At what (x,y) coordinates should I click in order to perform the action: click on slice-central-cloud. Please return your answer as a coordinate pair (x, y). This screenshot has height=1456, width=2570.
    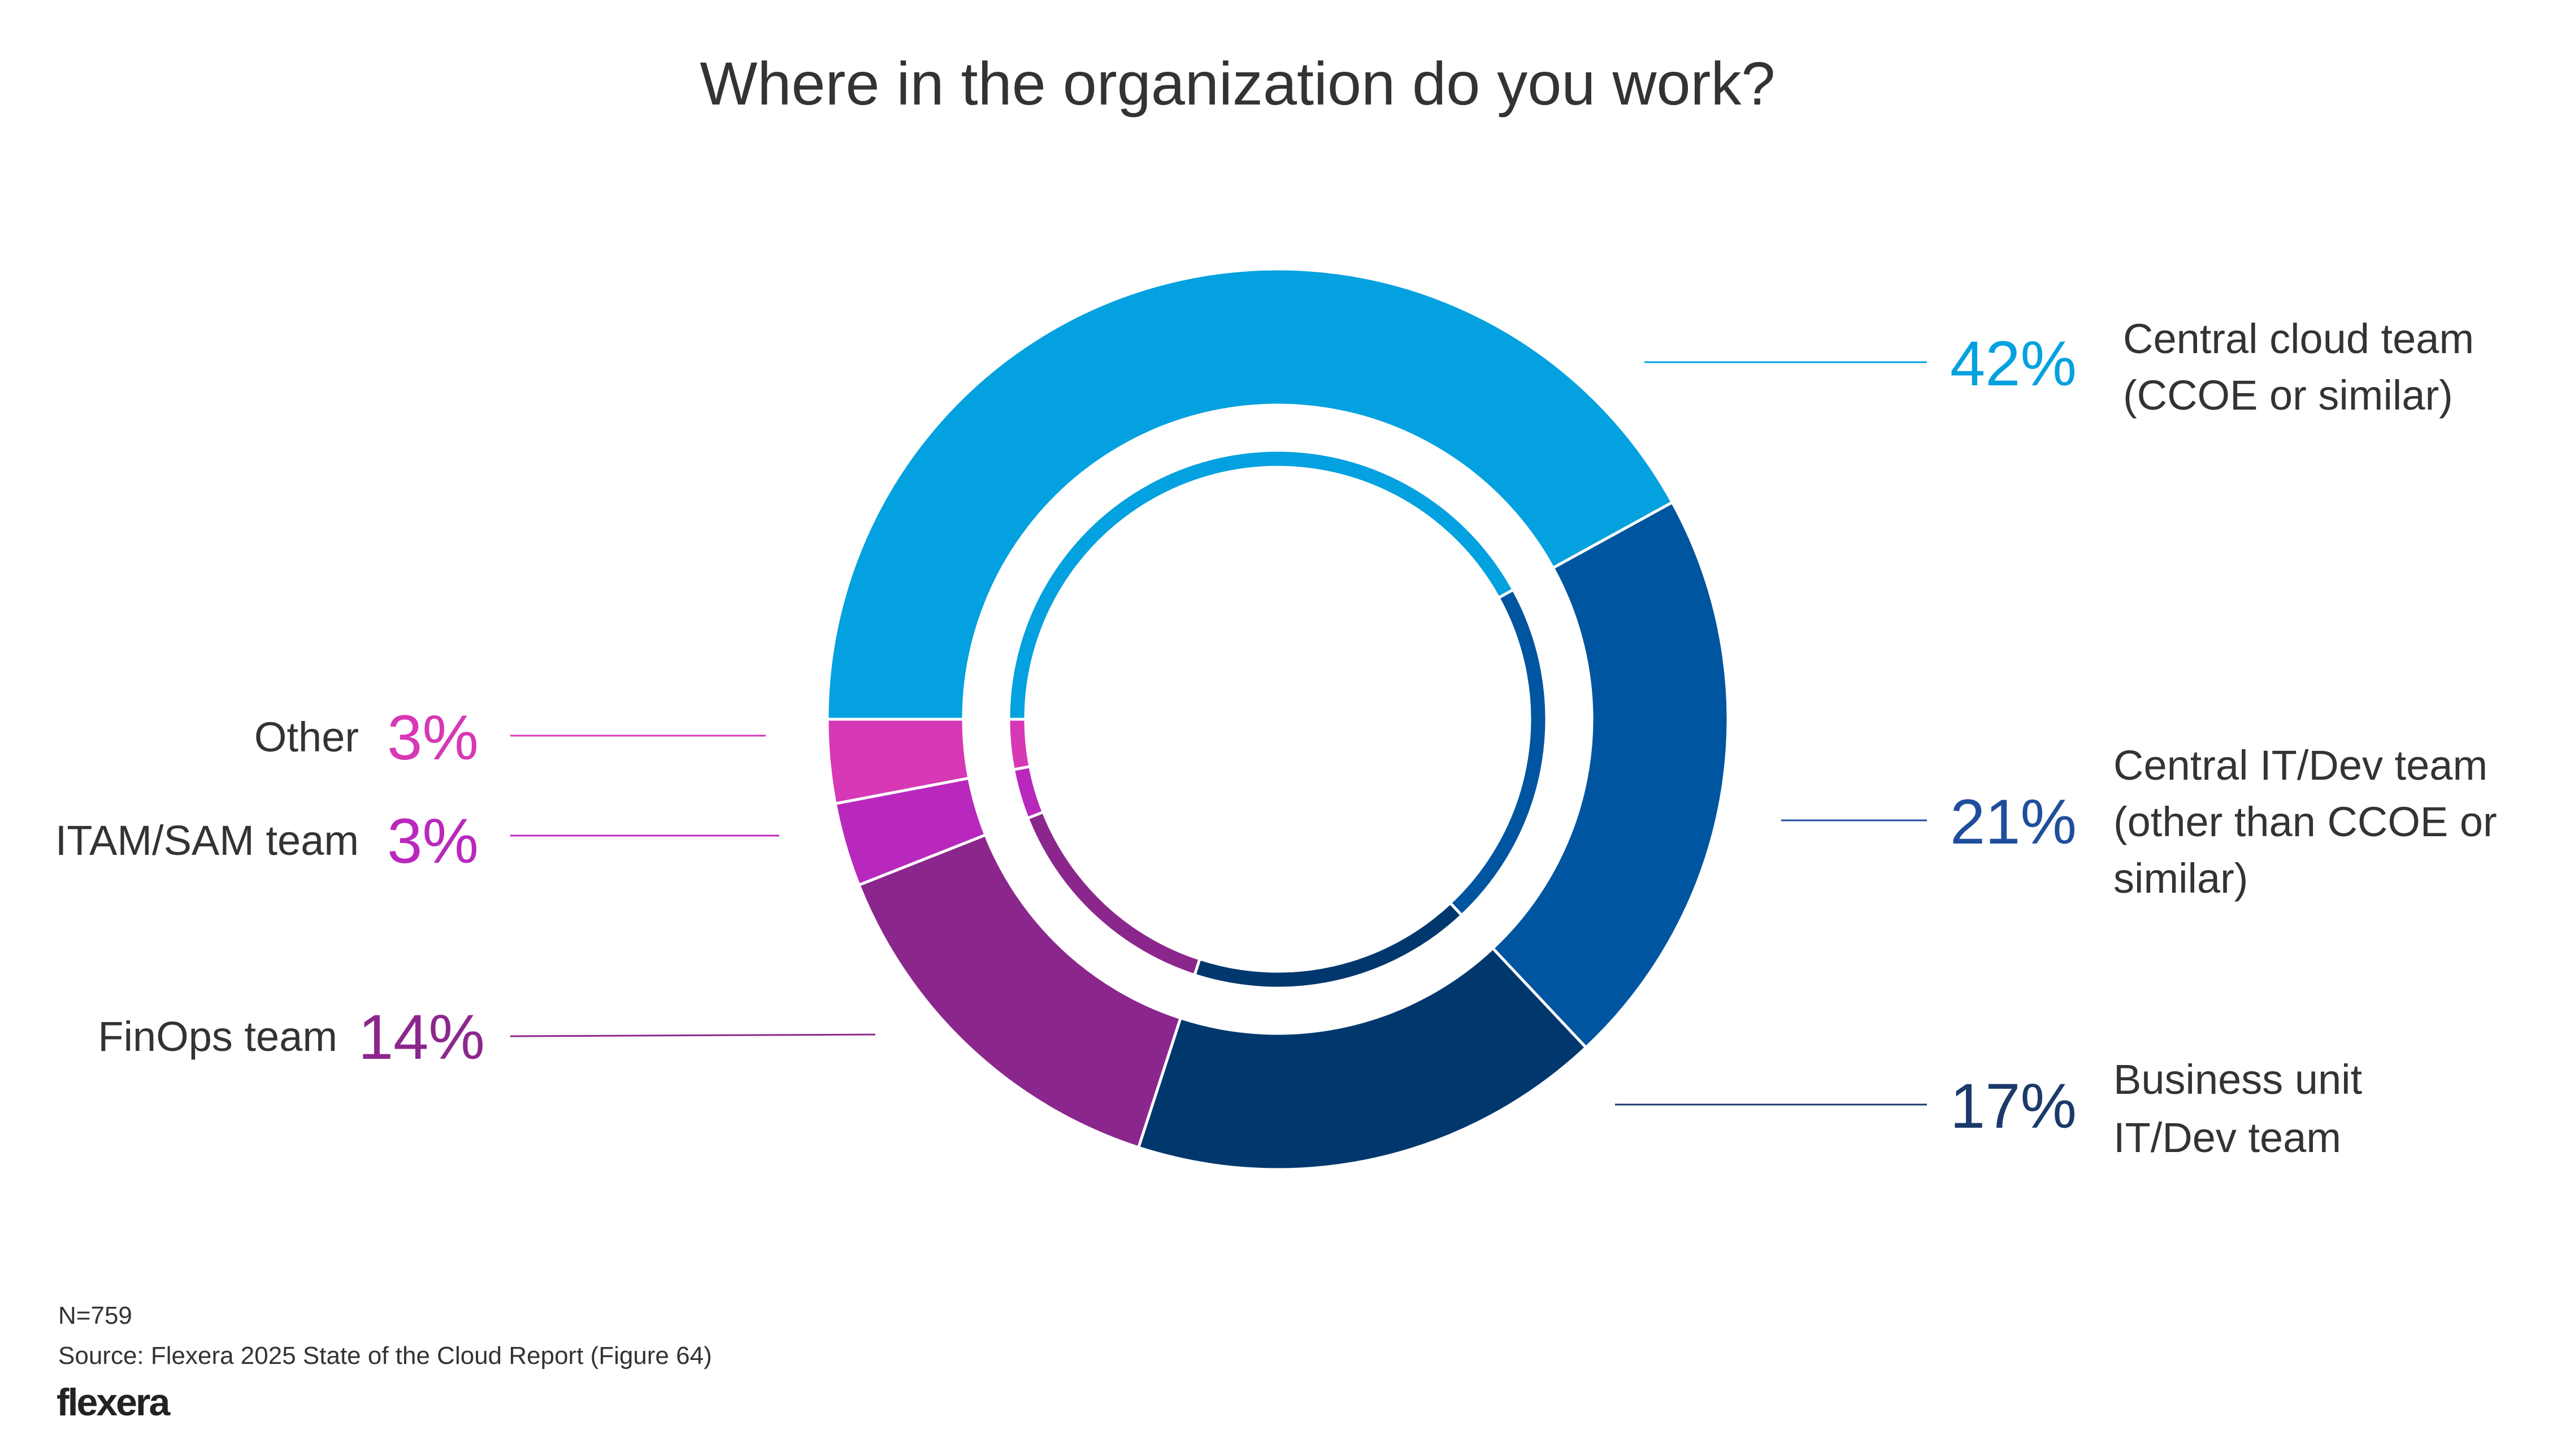
    Looking at the image, I should click on (1250, 494).